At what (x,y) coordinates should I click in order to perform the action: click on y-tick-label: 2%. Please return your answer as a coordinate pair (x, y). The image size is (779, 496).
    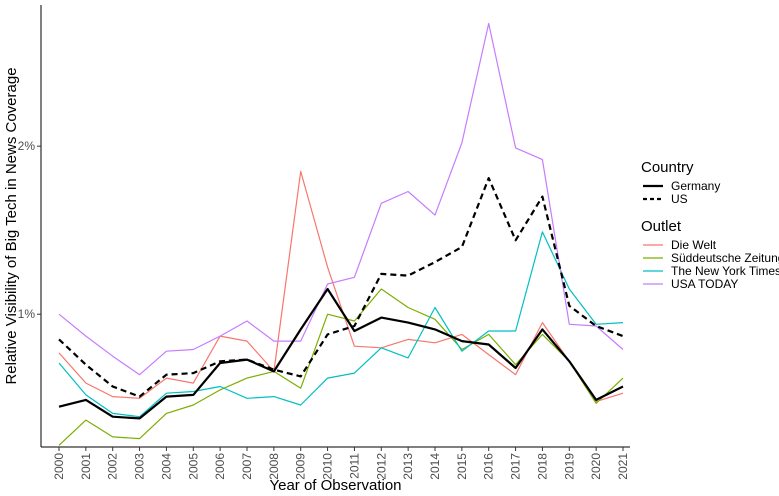
    Looking at the image, I should click on (27, 146).